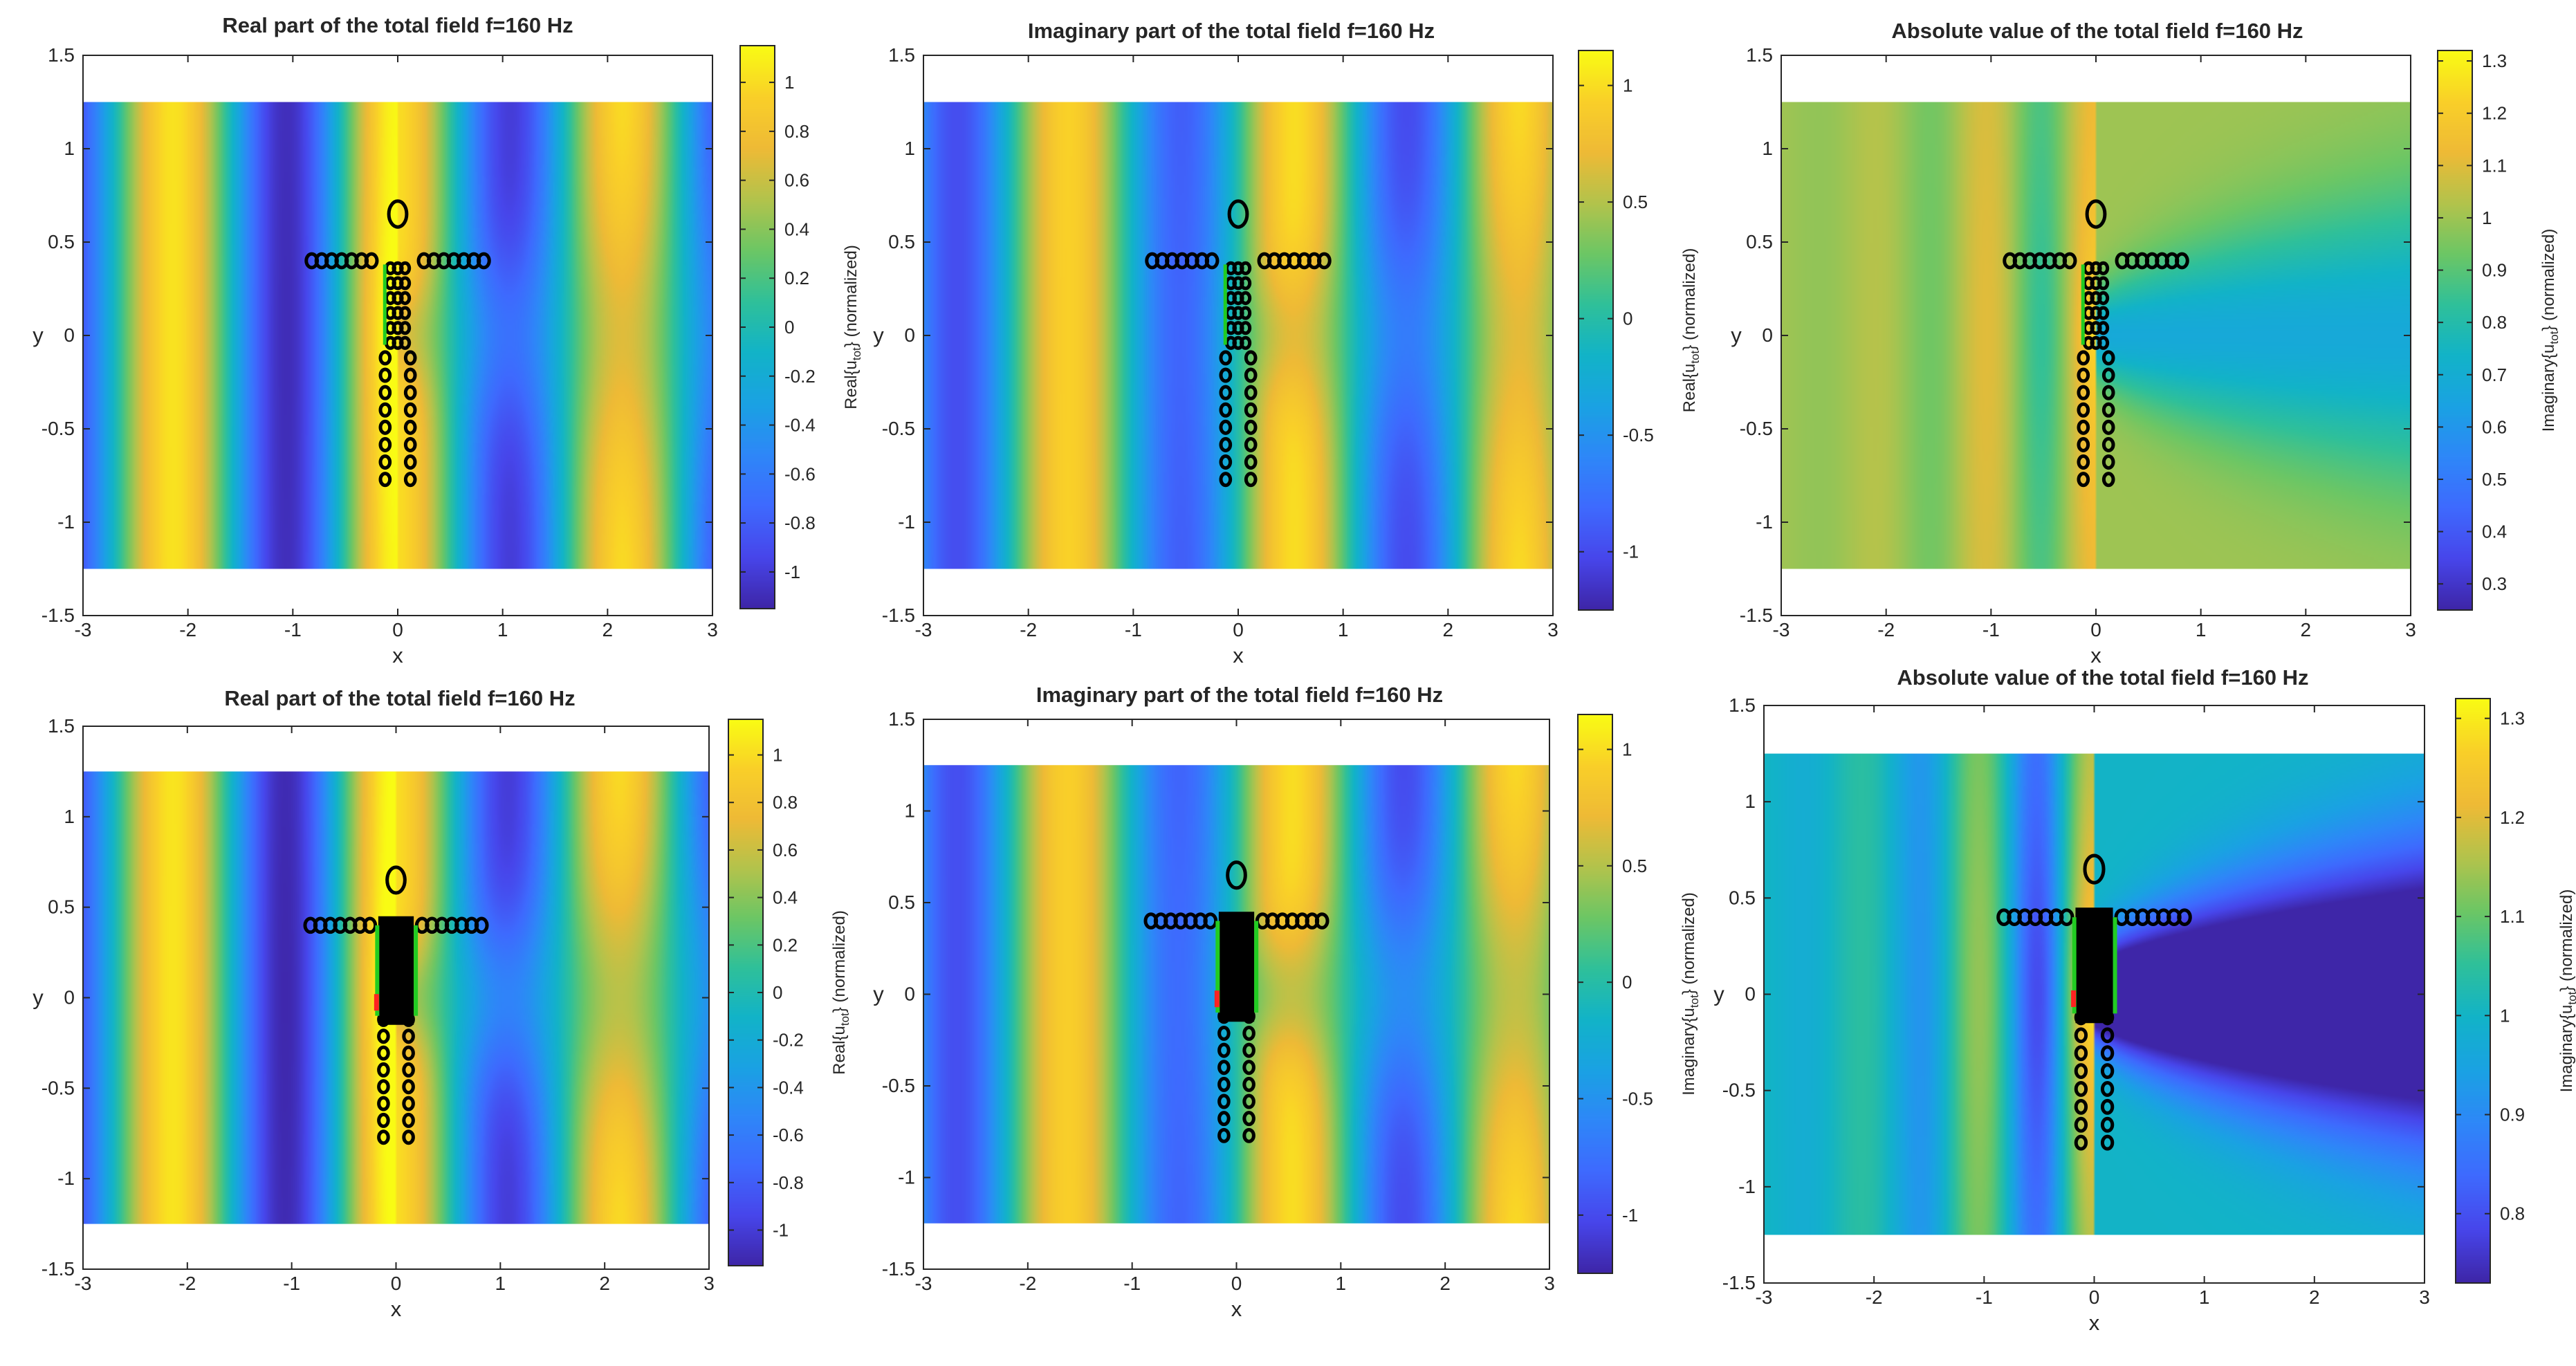 This screenshot has height=1366, width=2576. I want to click on colorbar-tick-label: 0.9, so click(2512, 1115).